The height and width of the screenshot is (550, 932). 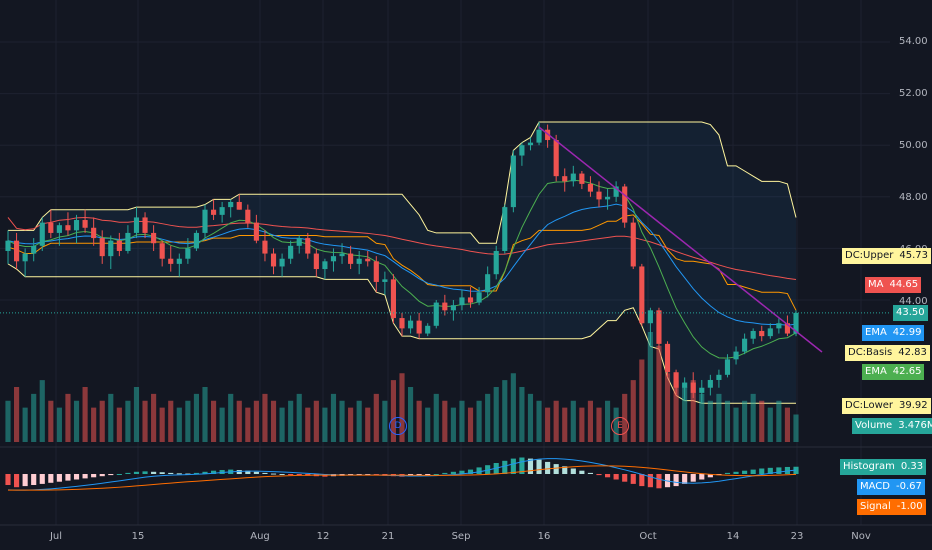 What do you see at coordinates (913, 41) in the screenshot?
I see `price-axis-label: 54.00` at bounding box center [913, 41].